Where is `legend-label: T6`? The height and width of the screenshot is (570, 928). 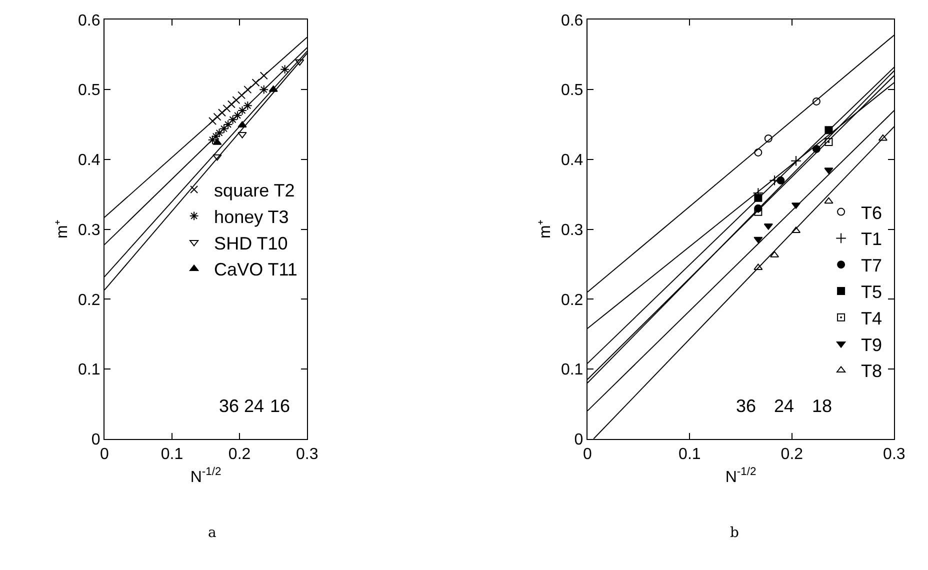 legend-label: T6 is located at coordinates (871, 212).